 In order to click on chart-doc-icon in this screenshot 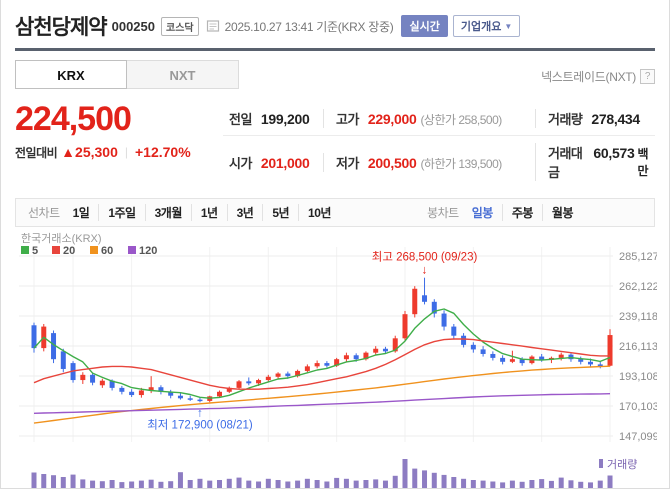, I will do `click(213, 26)`.